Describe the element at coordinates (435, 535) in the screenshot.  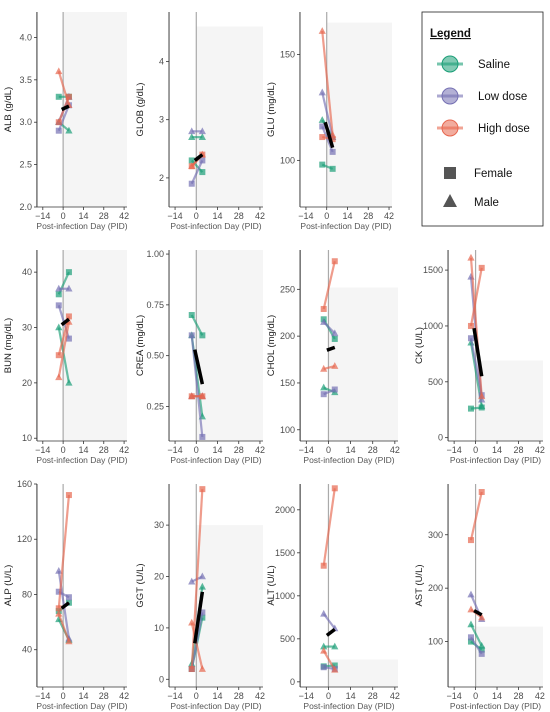
I see `y-tick-label: 300` at that location.